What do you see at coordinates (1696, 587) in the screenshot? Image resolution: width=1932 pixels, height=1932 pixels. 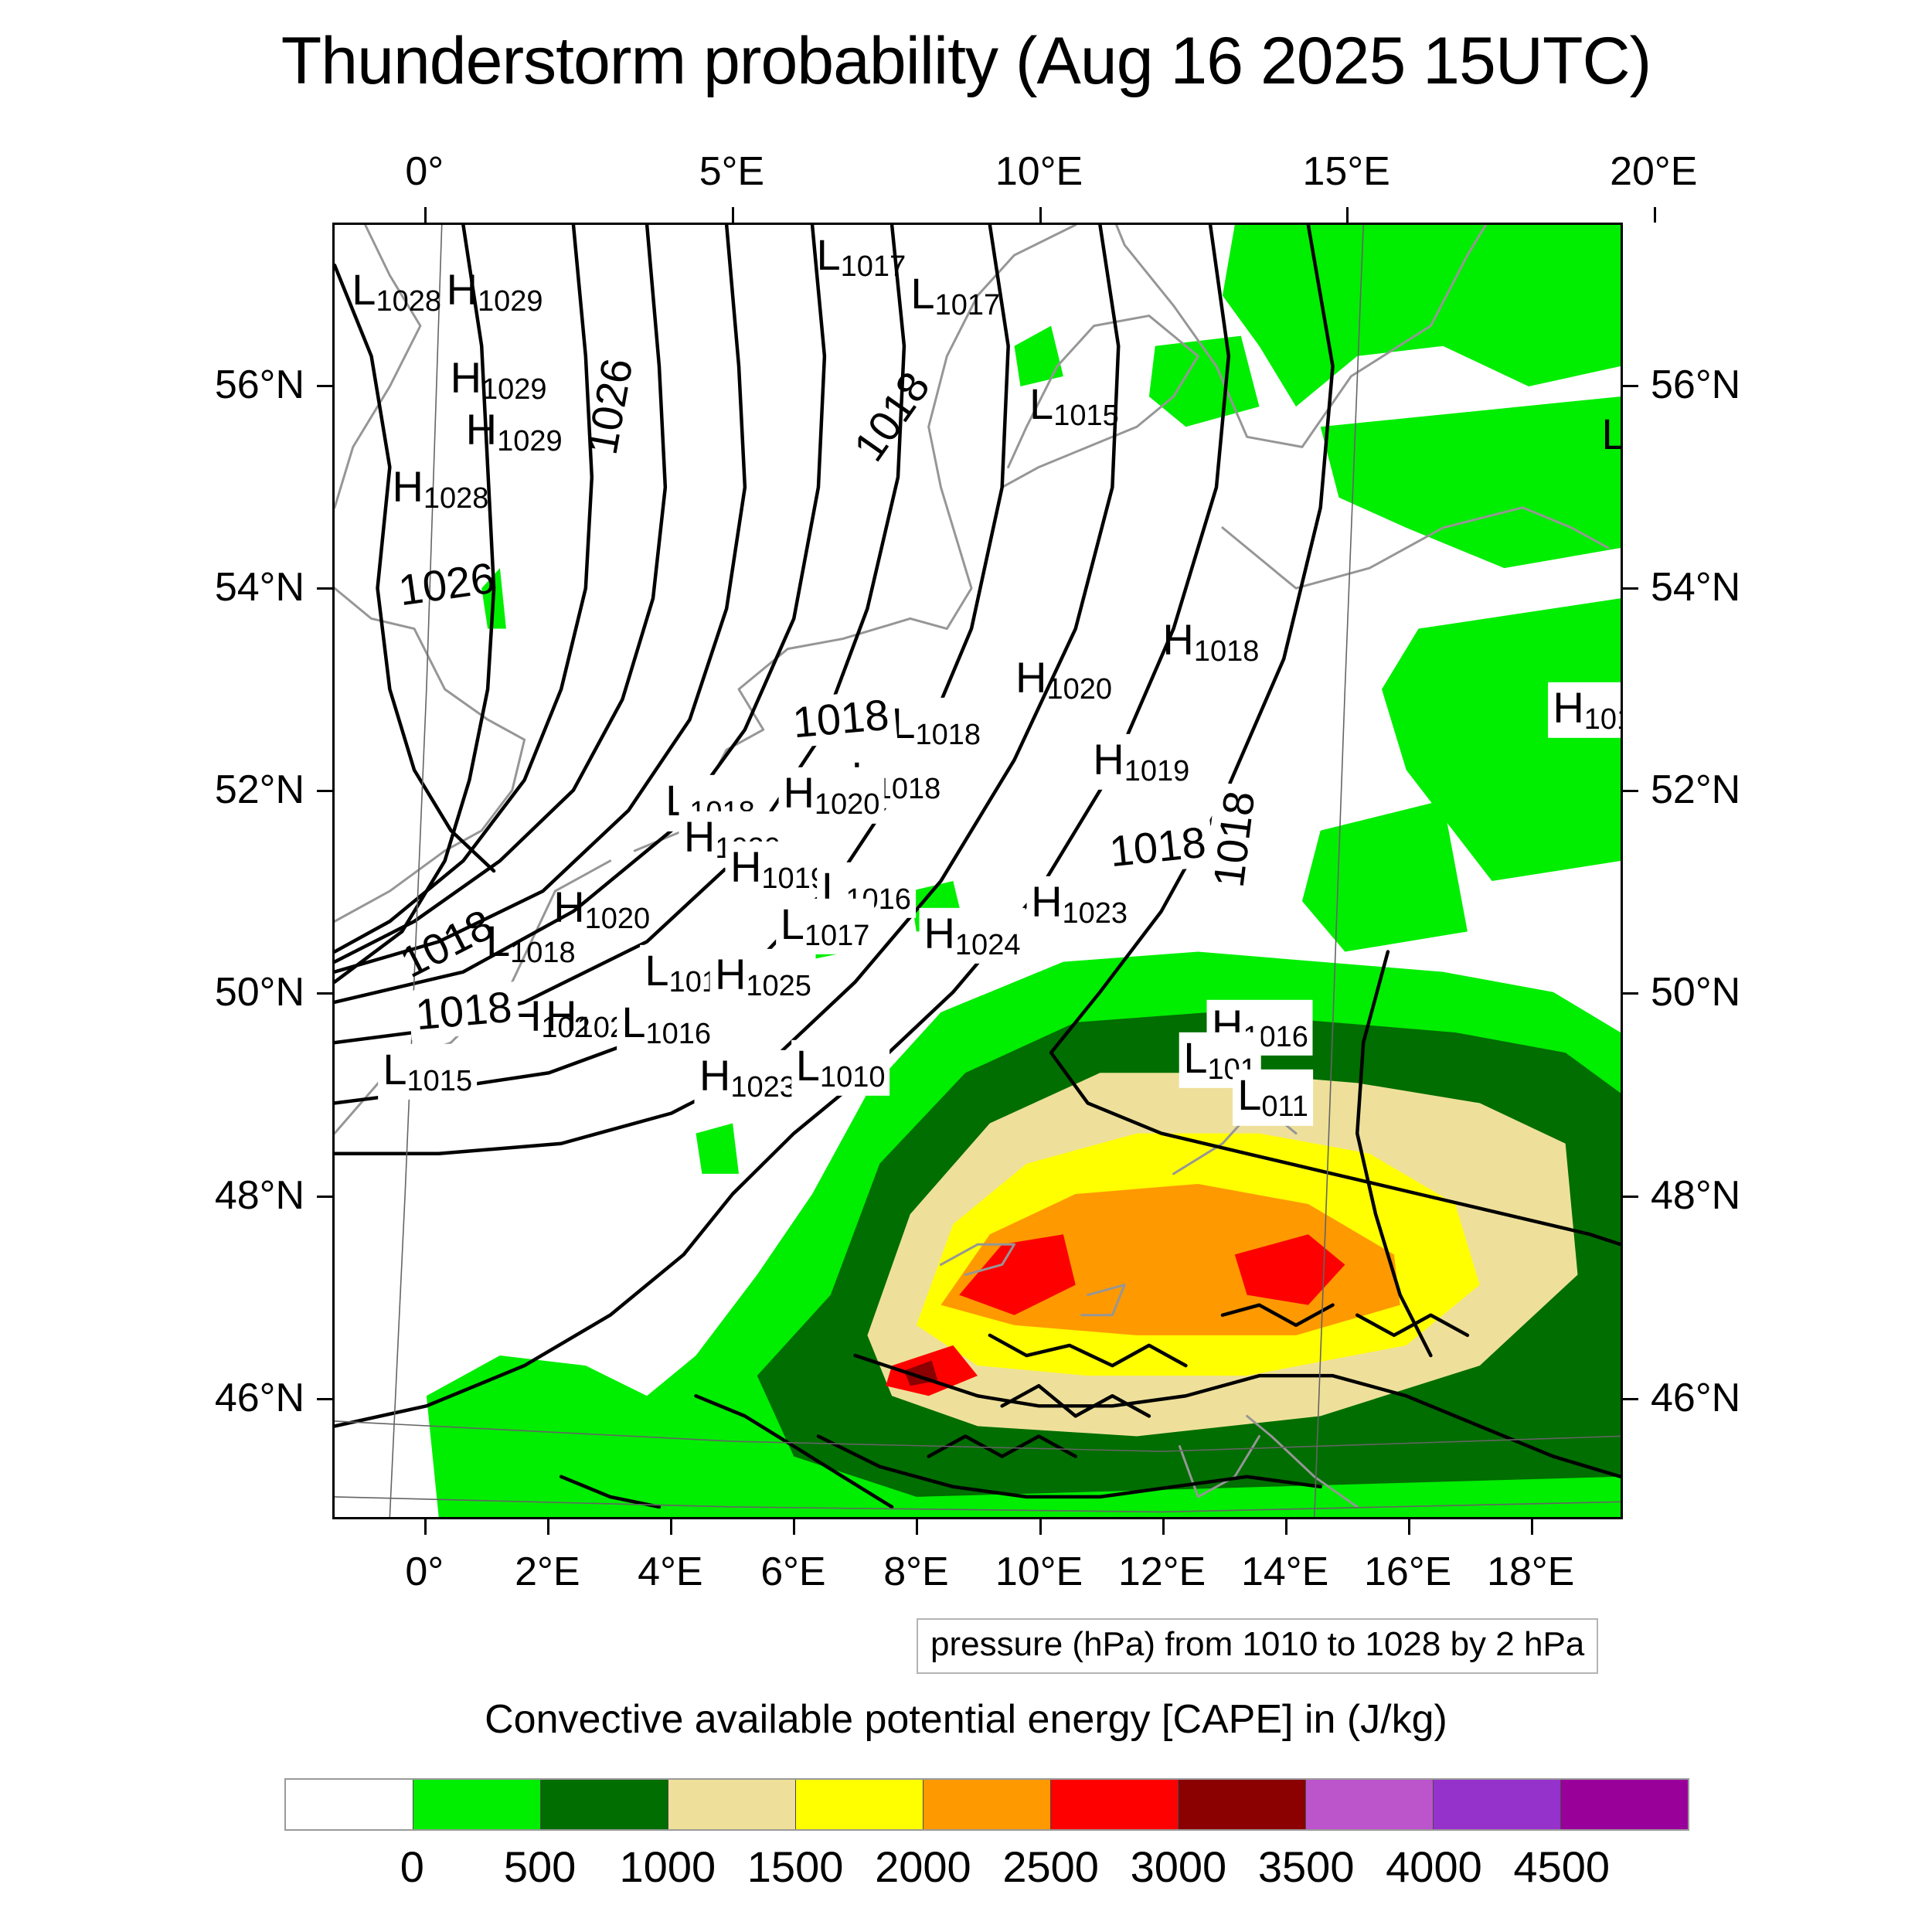 I see `axis-right-label-1: 54°N` at bounding box center [1696, 587].